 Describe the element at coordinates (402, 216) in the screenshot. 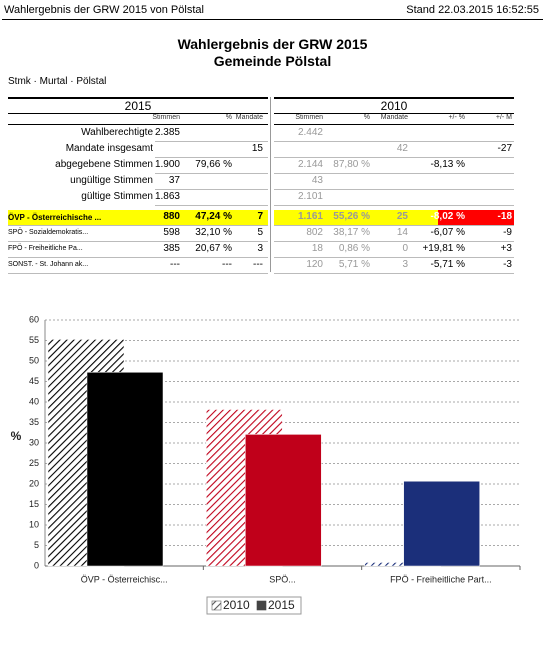

I see `cell: 25` at that location.